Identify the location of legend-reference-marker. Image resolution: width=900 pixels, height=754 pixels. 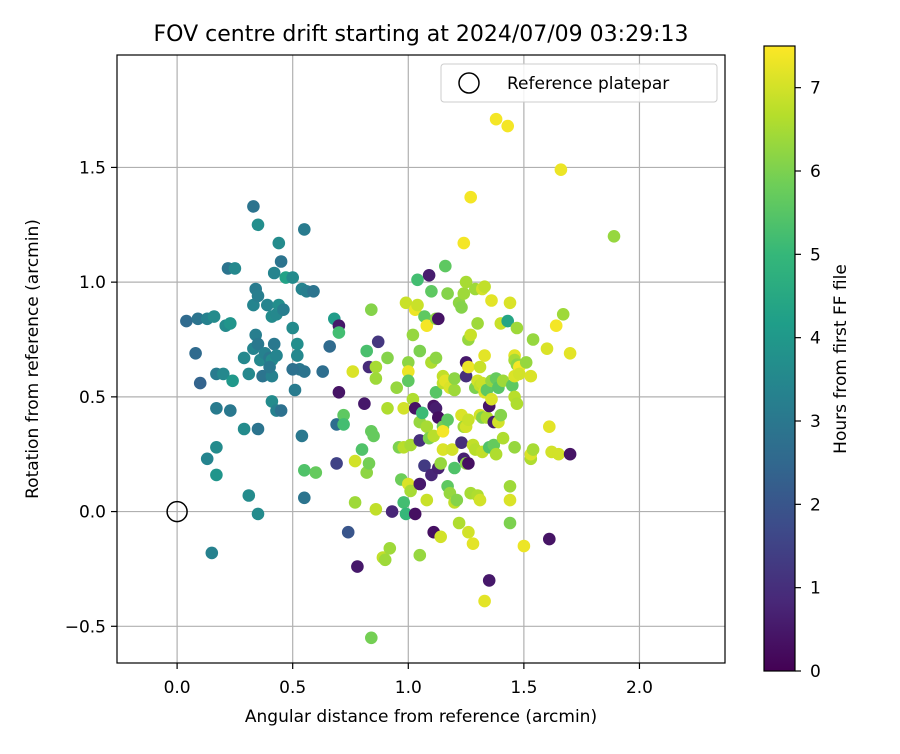
(469, 83).